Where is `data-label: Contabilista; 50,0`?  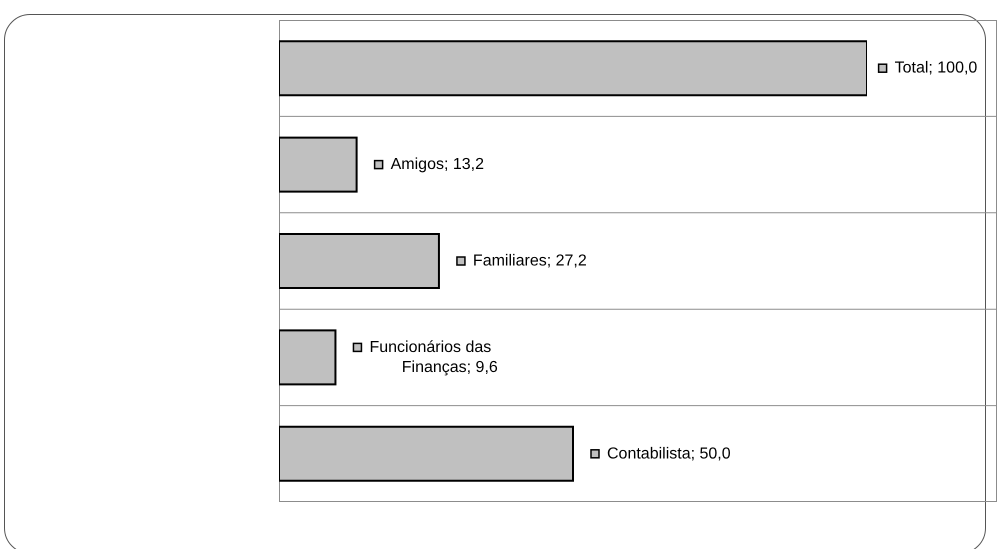
data-label: Contabilista; 50,0 is located at coordinates (669, 453).